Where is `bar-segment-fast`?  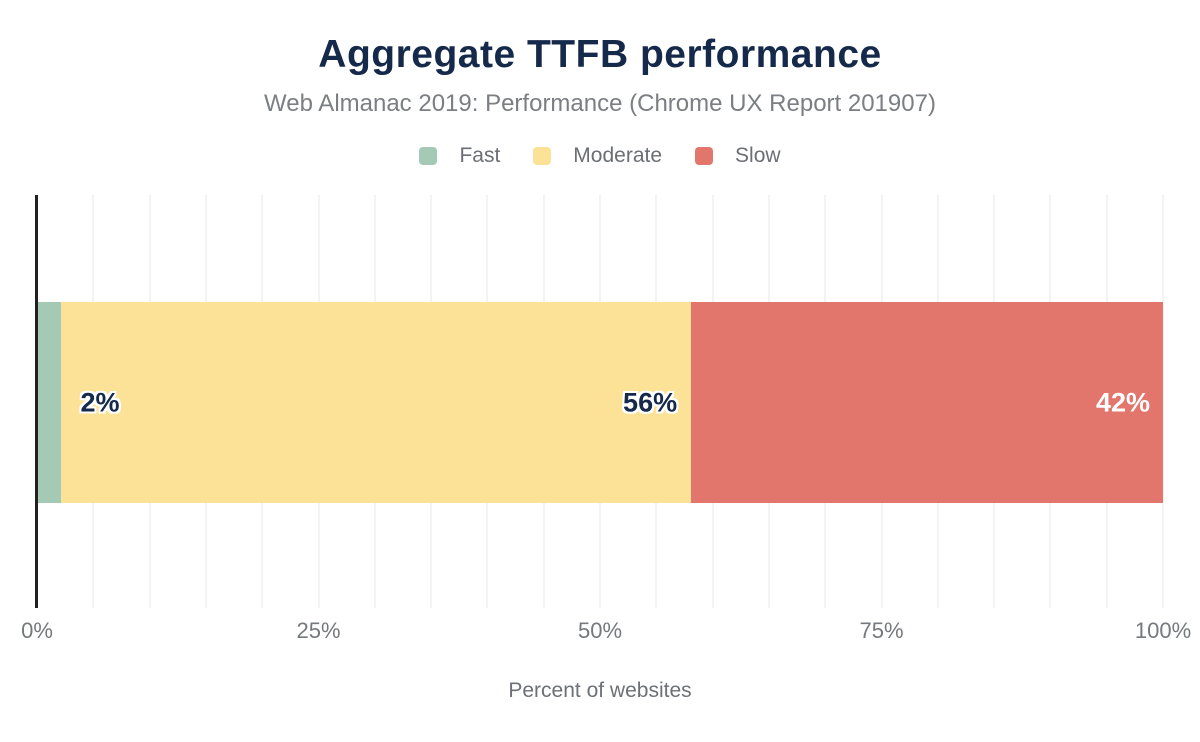
bar-segment-fast is located at coordinates (49, 402).